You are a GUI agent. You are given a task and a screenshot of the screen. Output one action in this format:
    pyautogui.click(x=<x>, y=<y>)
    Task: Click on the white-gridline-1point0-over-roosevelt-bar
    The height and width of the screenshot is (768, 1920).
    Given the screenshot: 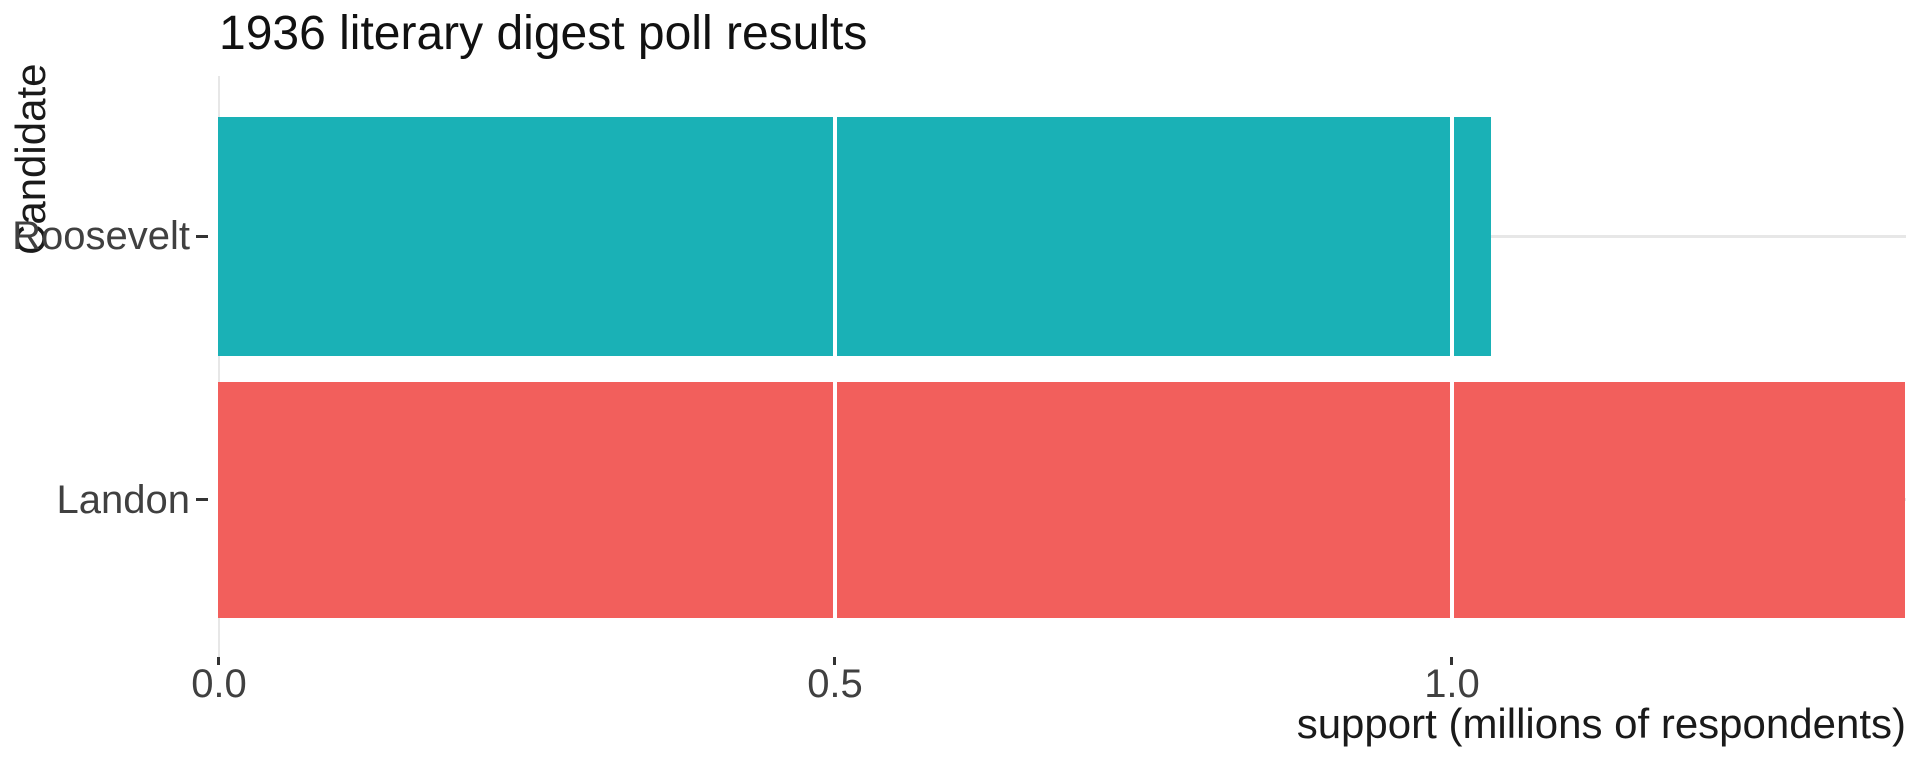 What is the action you would take?
    pyautogui.click(x=1452, y=236)
    